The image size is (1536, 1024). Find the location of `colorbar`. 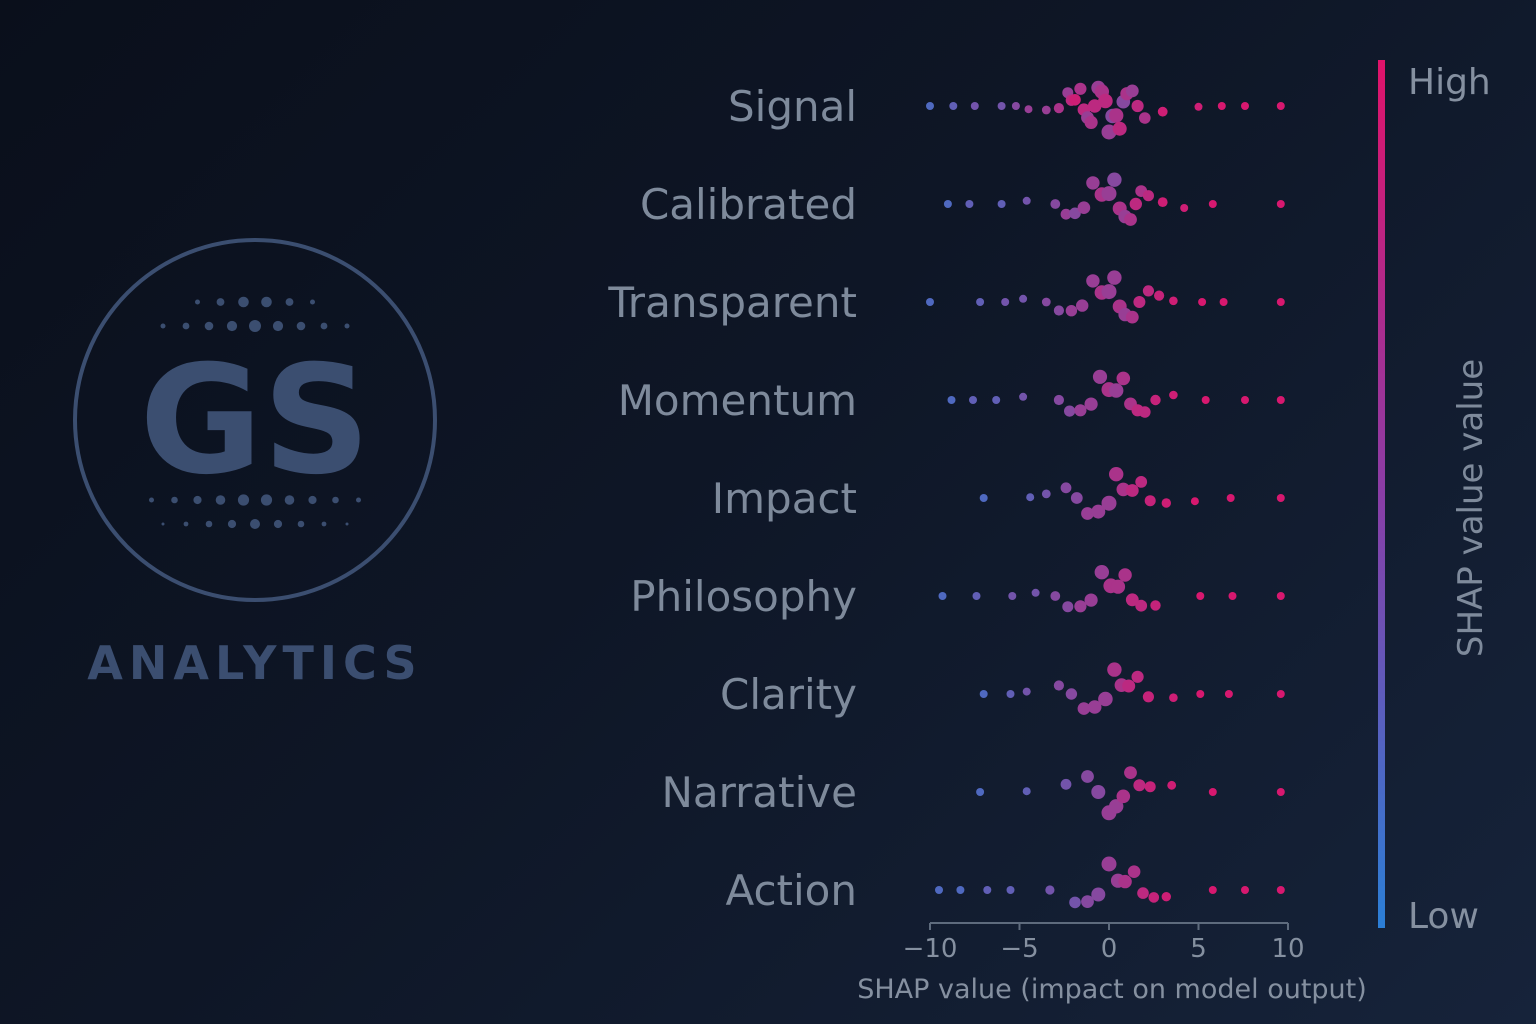

colorbar is located at coordinates (1381, 494).